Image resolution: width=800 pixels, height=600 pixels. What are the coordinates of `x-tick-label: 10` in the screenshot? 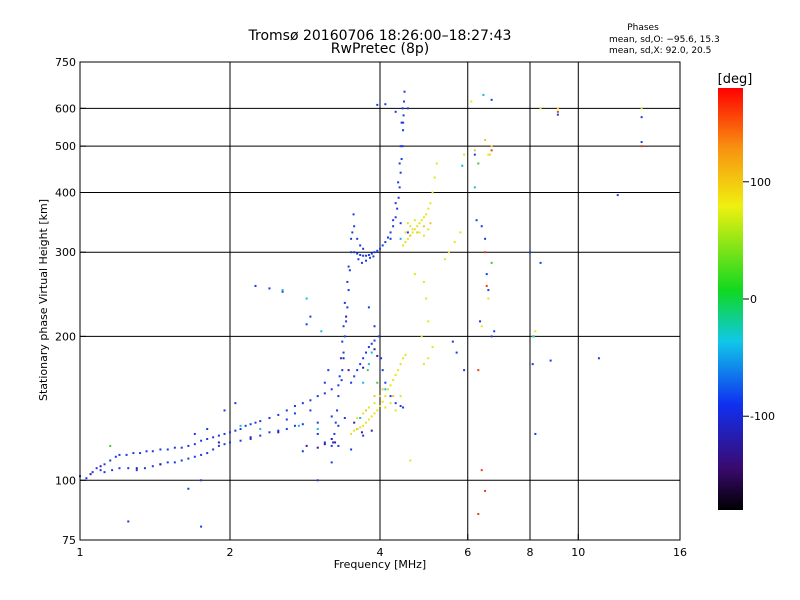 It's located at (578, 552).